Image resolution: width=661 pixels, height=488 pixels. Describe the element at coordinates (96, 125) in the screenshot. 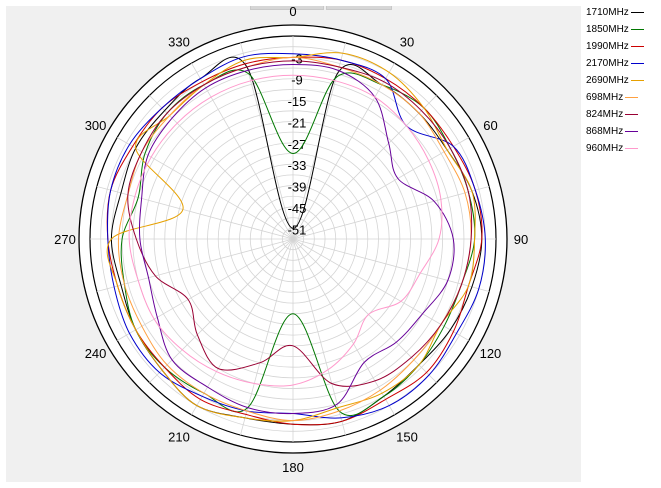

I see `angle-tick-label: 300` at that location.